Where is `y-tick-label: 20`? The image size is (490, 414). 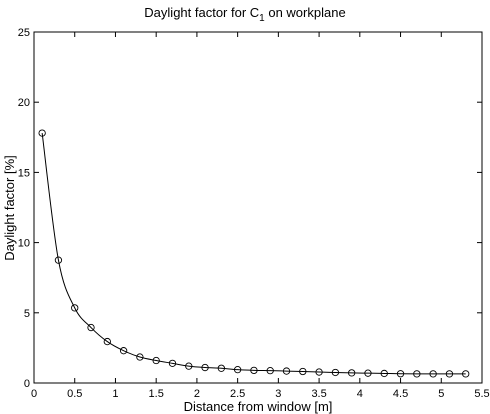
y-tick-label: 20 is located at coordinates (24, 103).